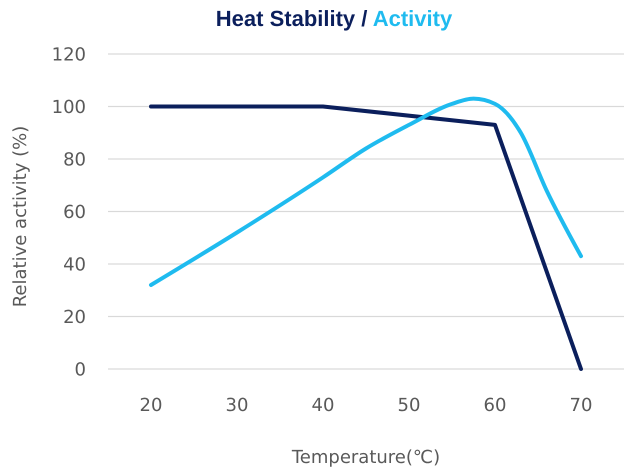 Image resolution: width=628 pixels, height=471 pixels. What do you see at coordinates (20, 217) in the screenshot?
I see `y-axis-title: Relative activity (%)` at bounding box center [20, 217].